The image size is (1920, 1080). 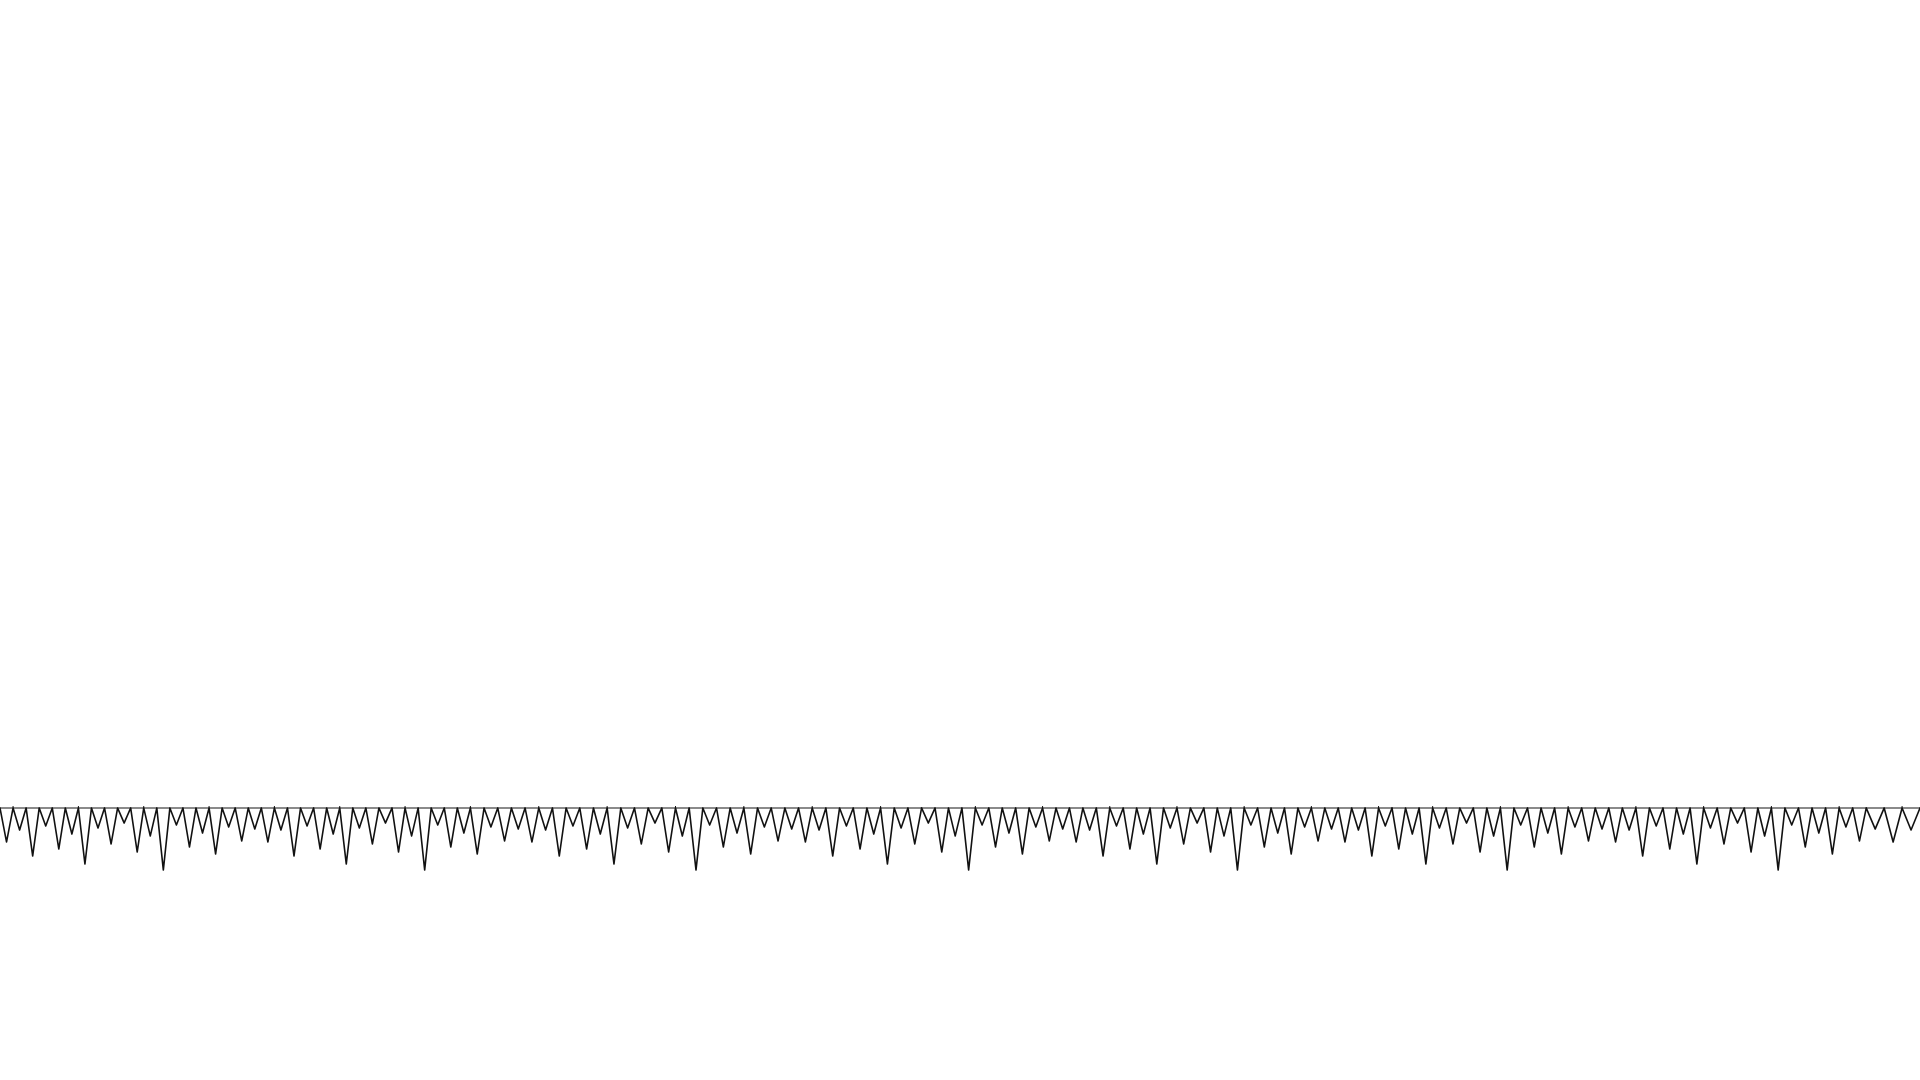 I want to click on waveform-strip, so click(x=960, y=850).